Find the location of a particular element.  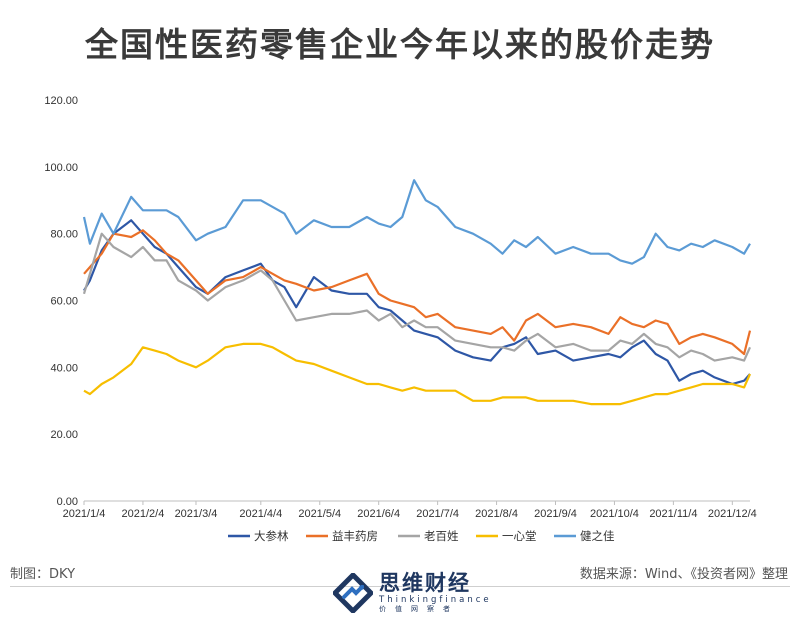

x-tick-label: 2021/4/4 is located at coordinates (260, 514).